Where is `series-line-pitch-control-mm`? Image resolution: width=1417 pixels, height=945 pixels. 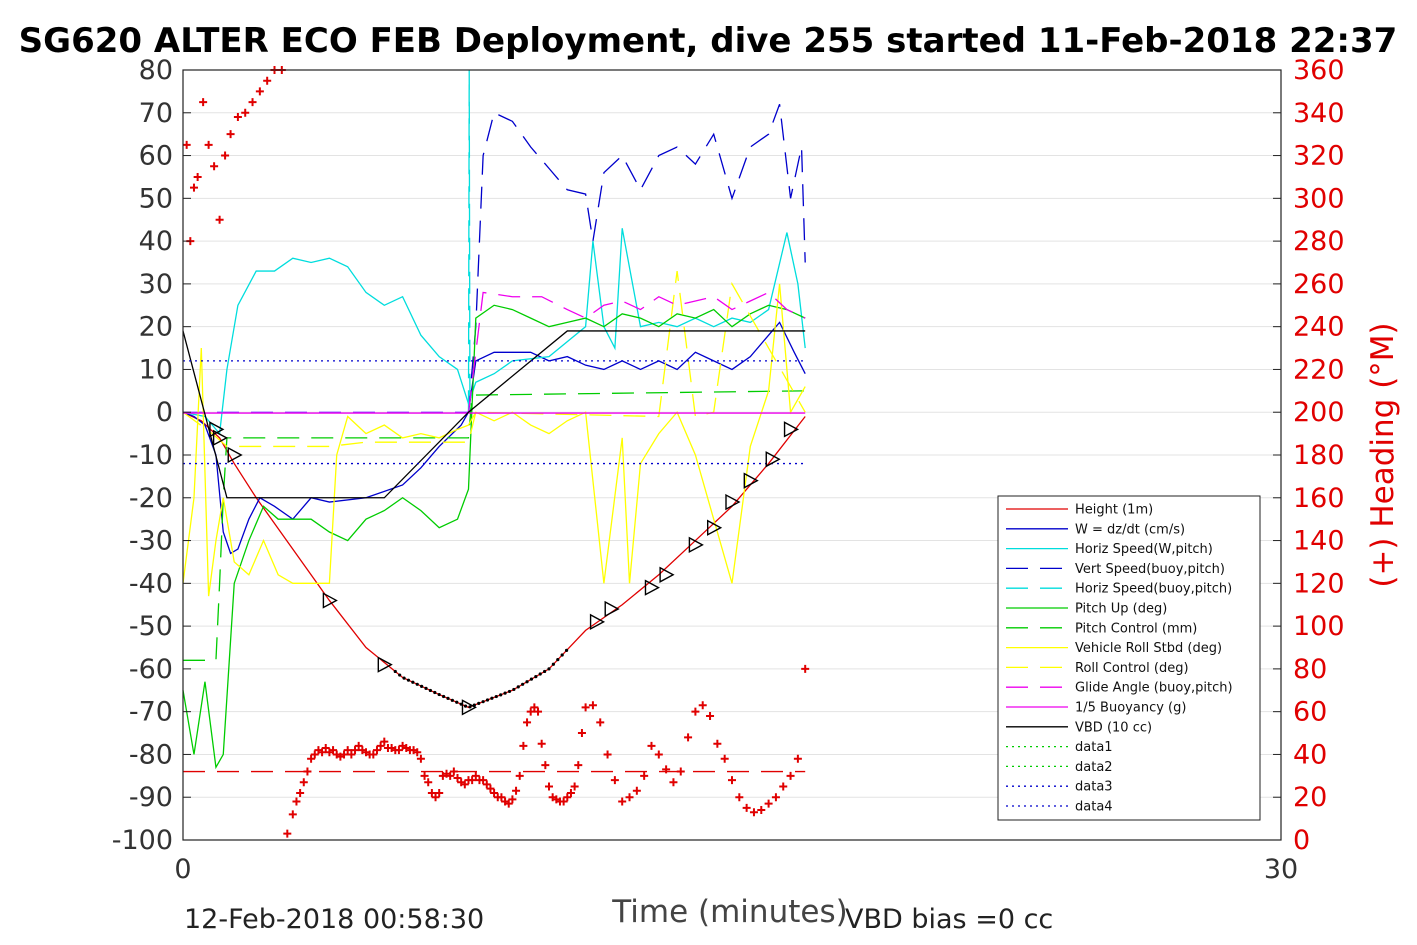 series-line-pitch-control-mm is located at coordinates (494, 525).